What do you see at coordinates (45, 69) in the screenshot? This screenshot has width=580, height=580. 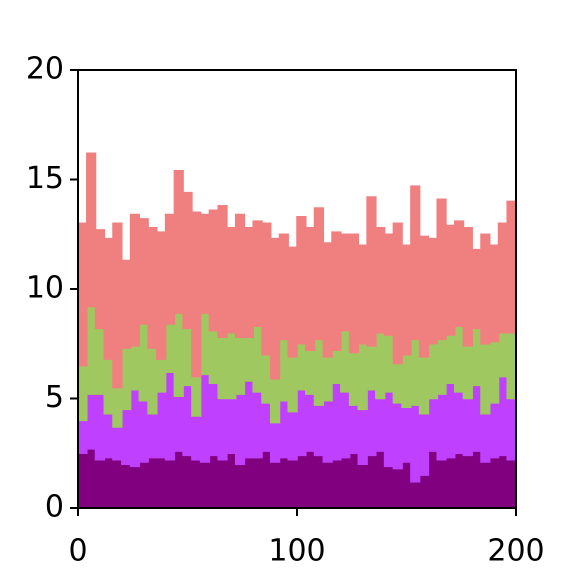 I see `y-tick-label: 20` at bounding box center [45, 69].